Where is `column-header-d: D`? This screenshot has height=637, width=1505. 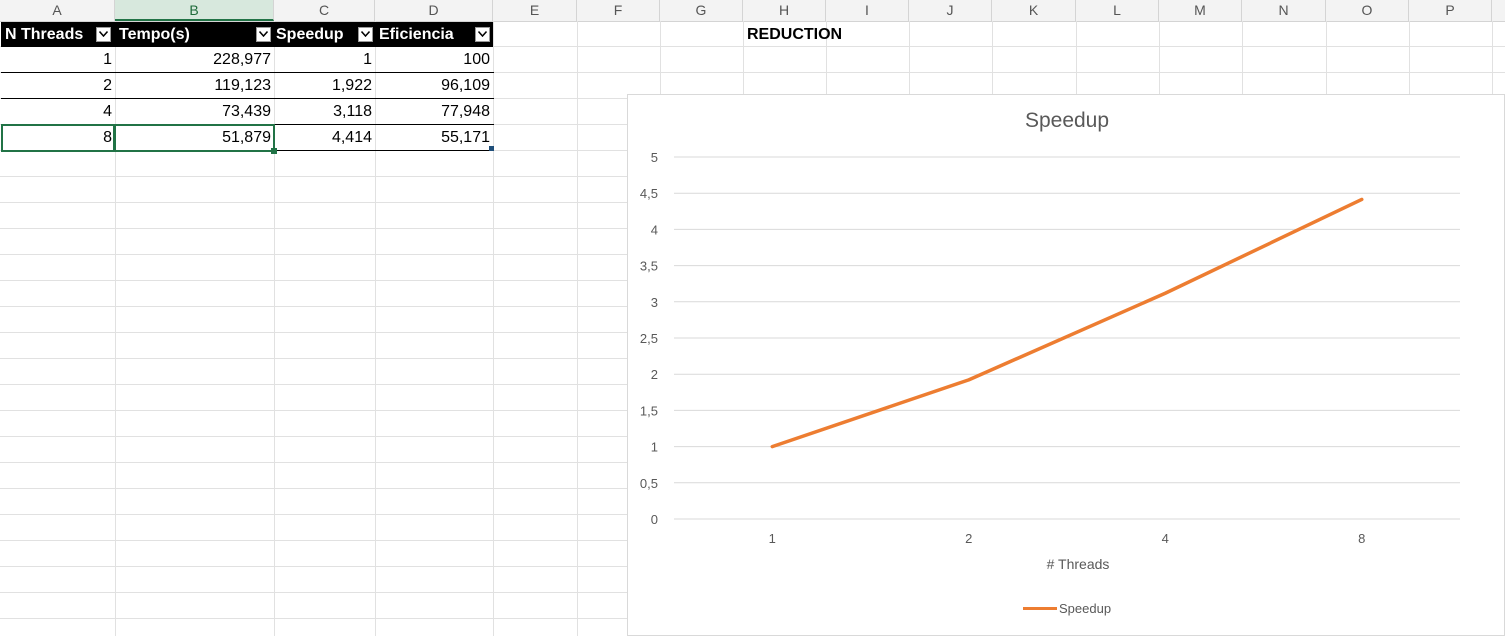 column-header-d: D is located at coordinates (434, 10).